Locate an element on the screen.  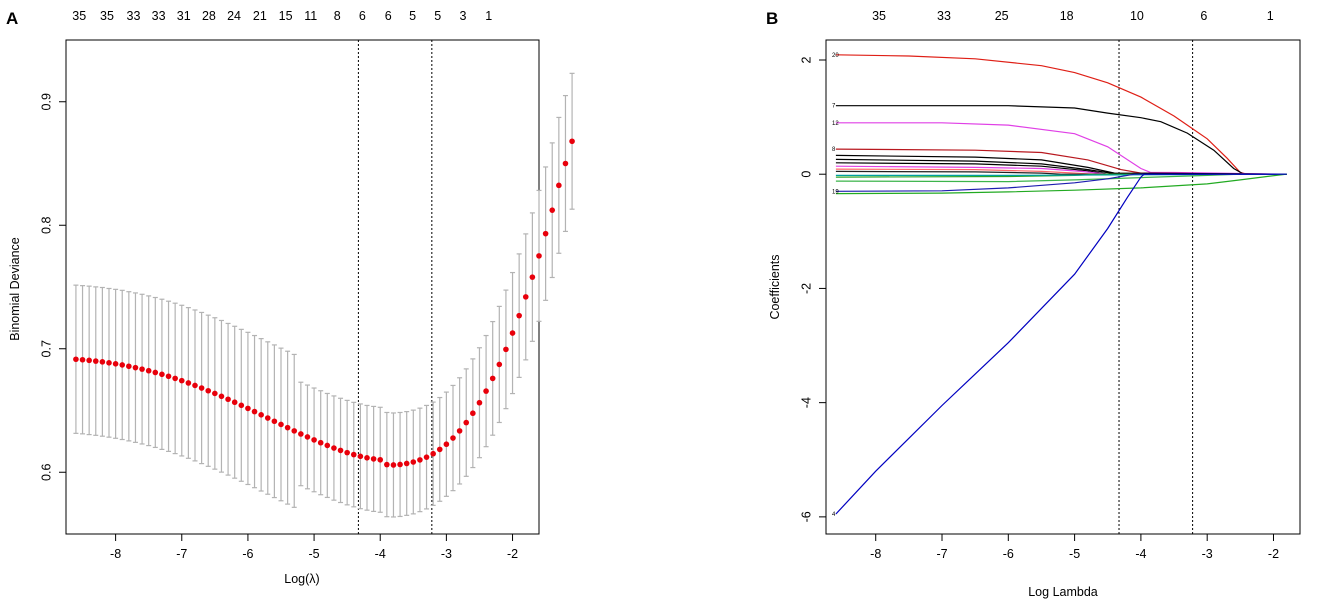
panel-a-x-axis-title: Log(λ) is located at coordinates (301, 579).